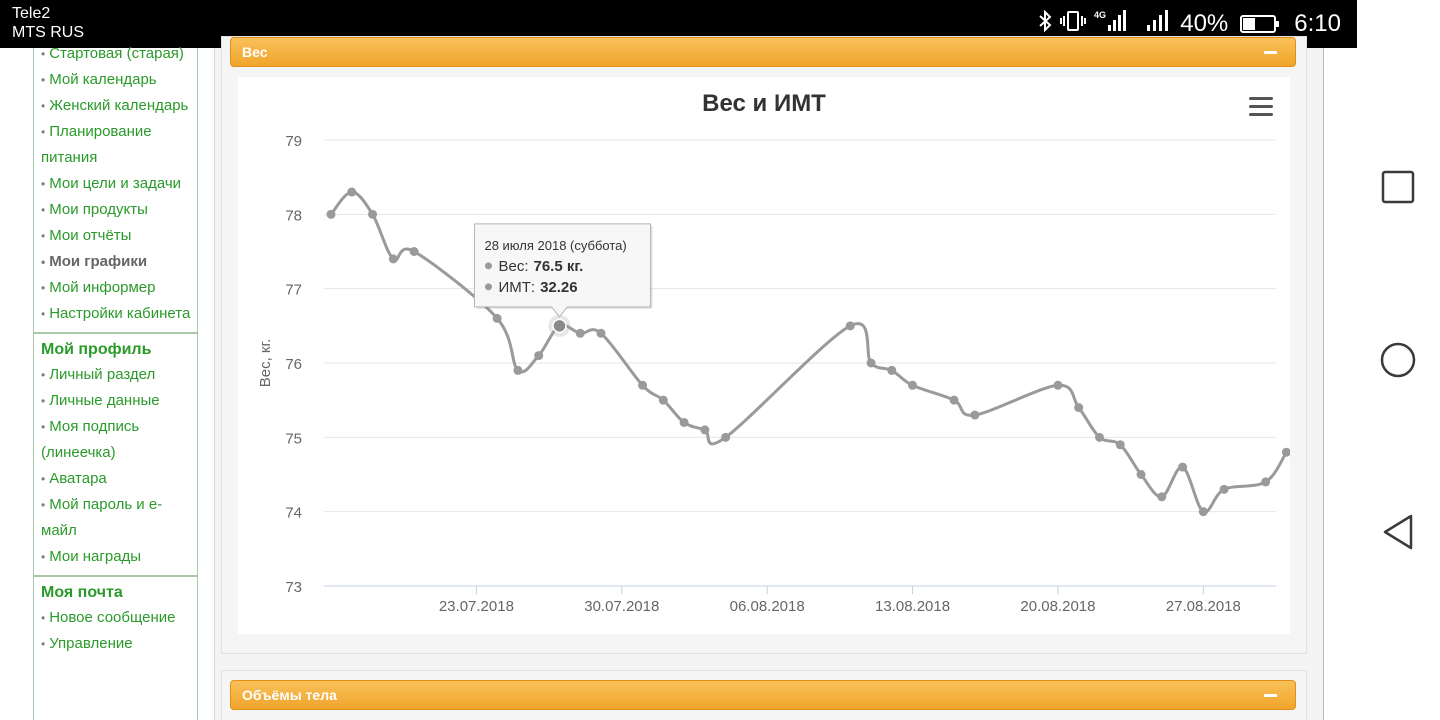  I want to click on sidebar-menu-item-label: Женский календарь, so click(119, 105).